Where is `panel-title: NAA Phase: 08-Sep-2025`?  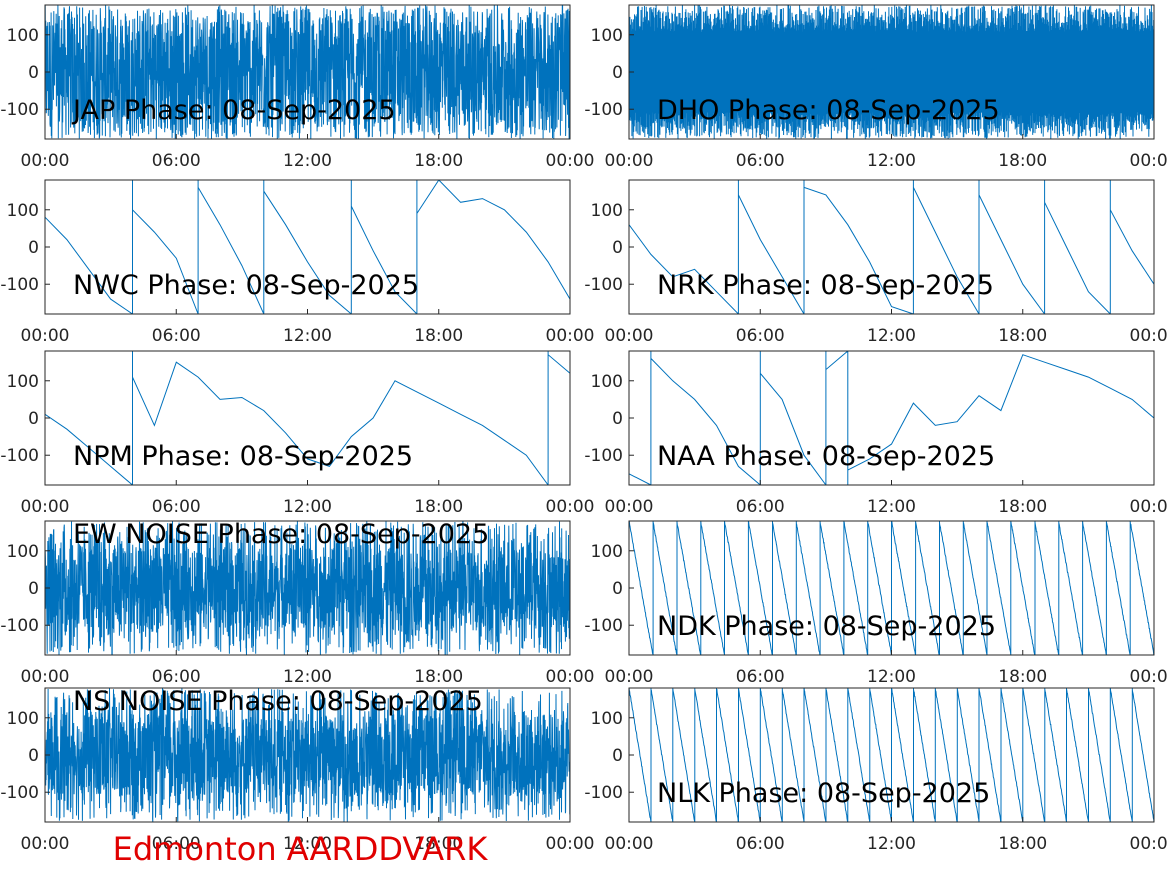 panel-title: NAA Phase: 08-Sep-2025 is located at coordinates (826, 456).